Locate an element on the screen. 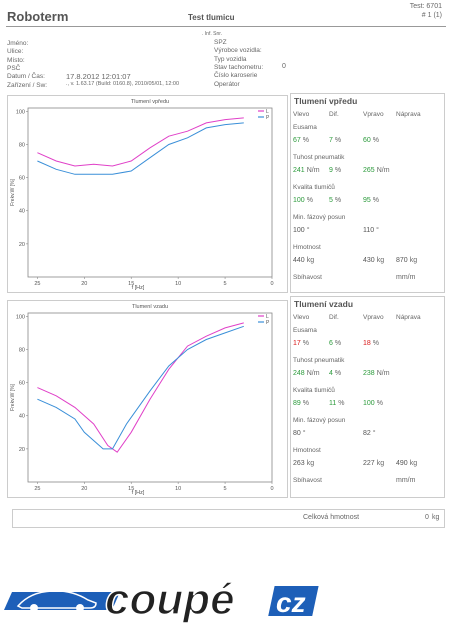 Image resolution: width=453 pixels, height=640 pixels. cell: 80 ° is located at coordinates (299, 433).